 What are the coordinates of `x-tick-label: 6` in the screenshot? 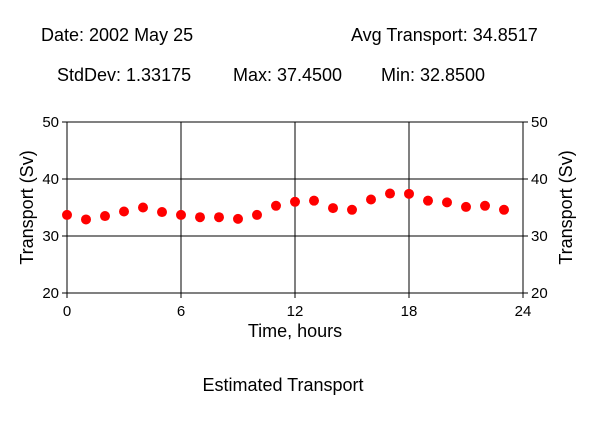 It's located at (181, 311).